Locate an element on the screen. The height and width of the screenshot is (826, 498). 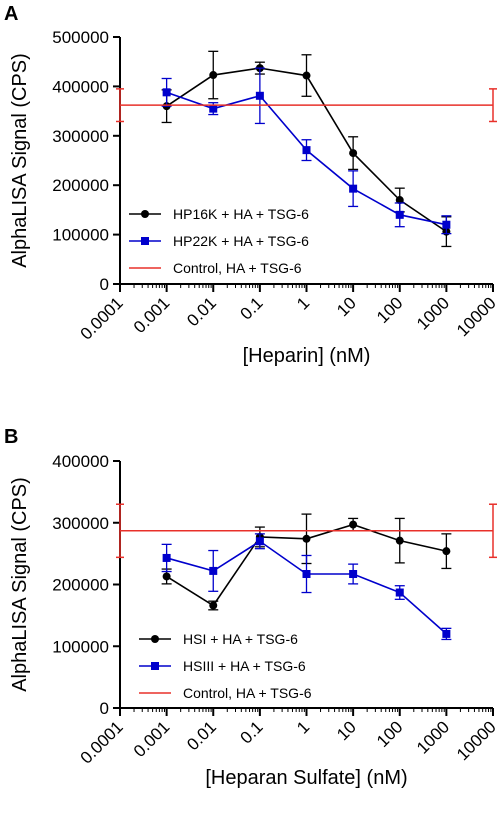
panel-letter: B is located at coordinates (11, 437).